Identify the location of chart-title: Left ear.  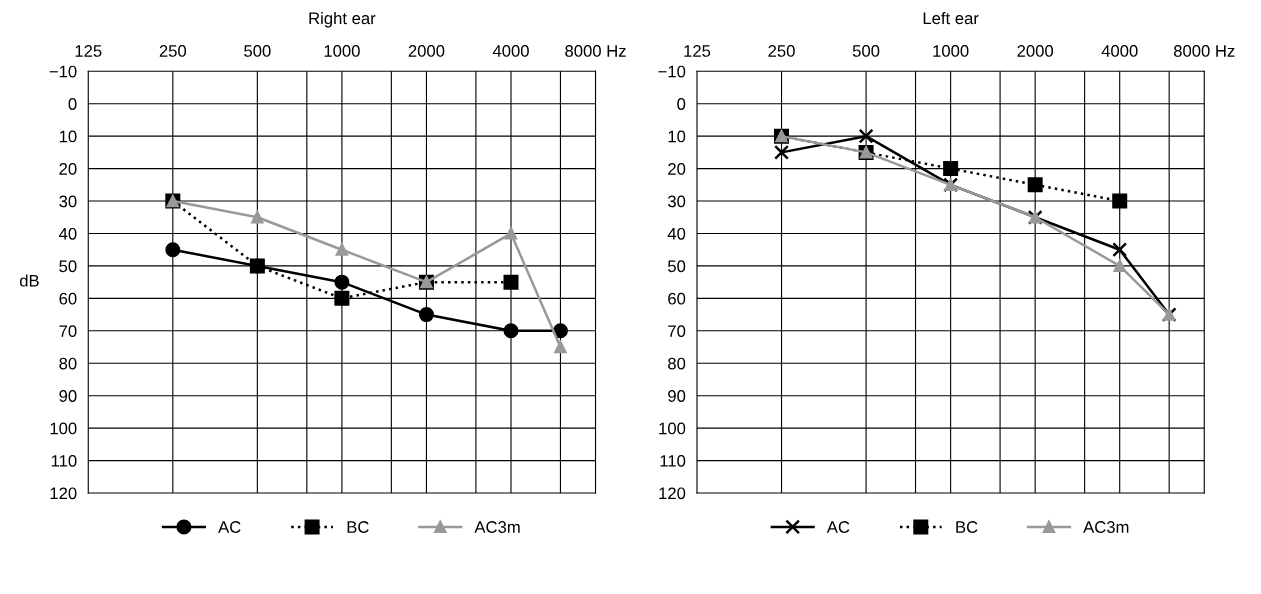
(951, 18).